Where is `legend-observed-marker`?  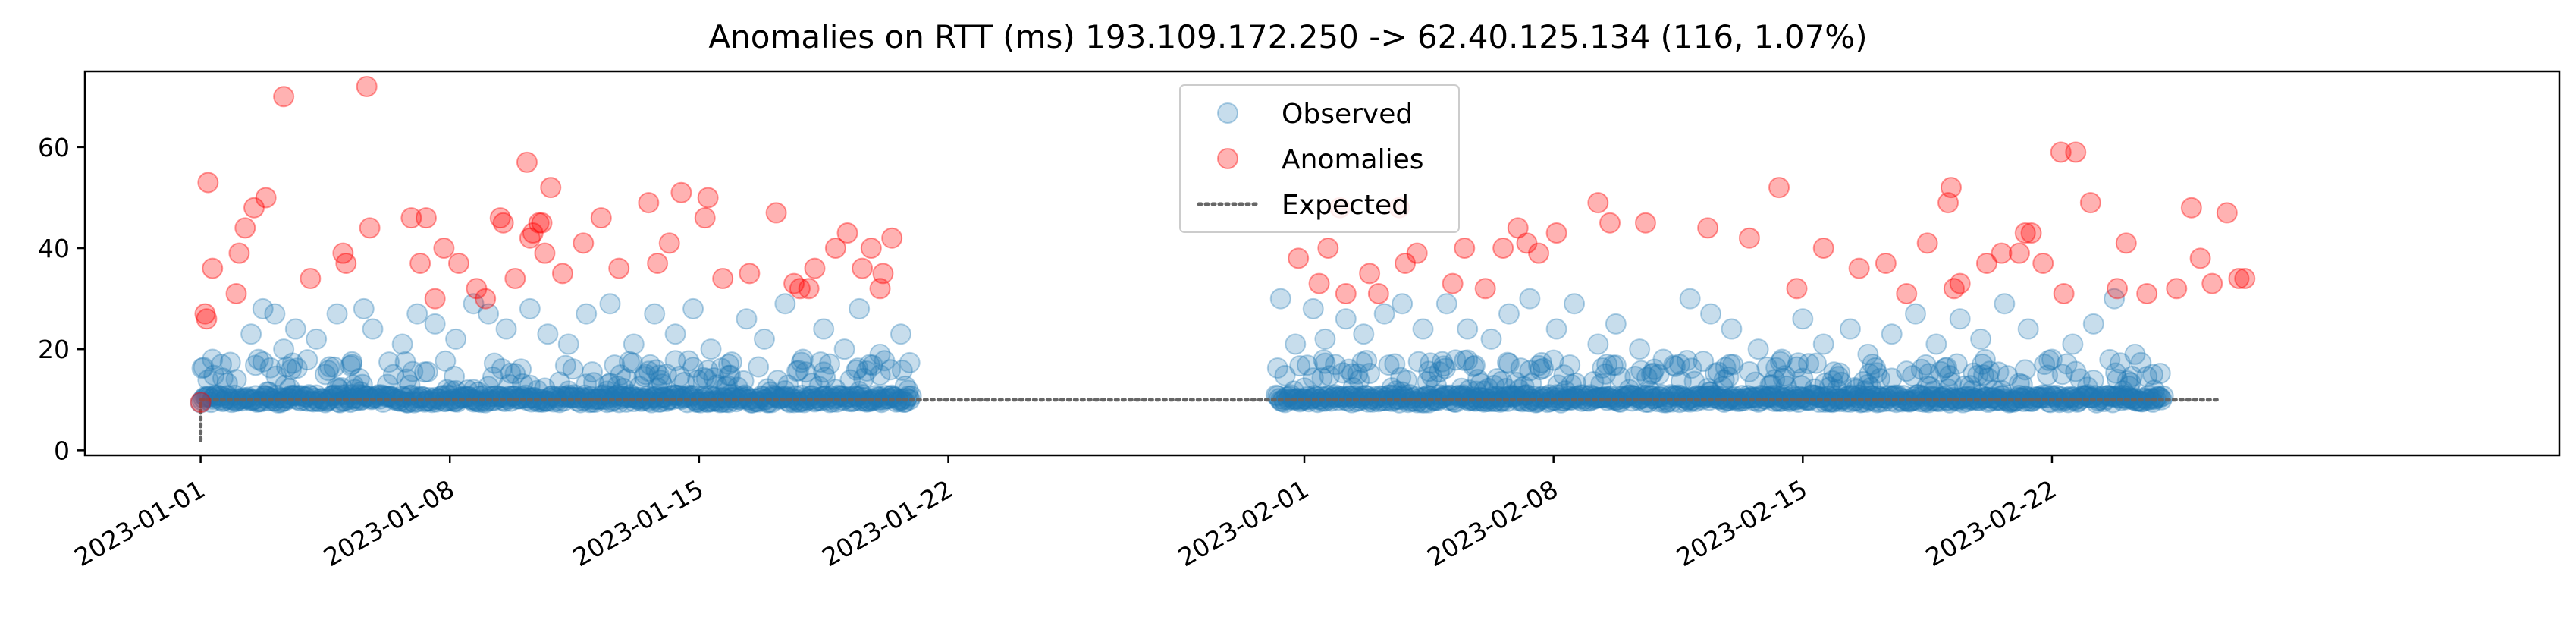 legend-observed-marker is located at coordinates (1227, 113).